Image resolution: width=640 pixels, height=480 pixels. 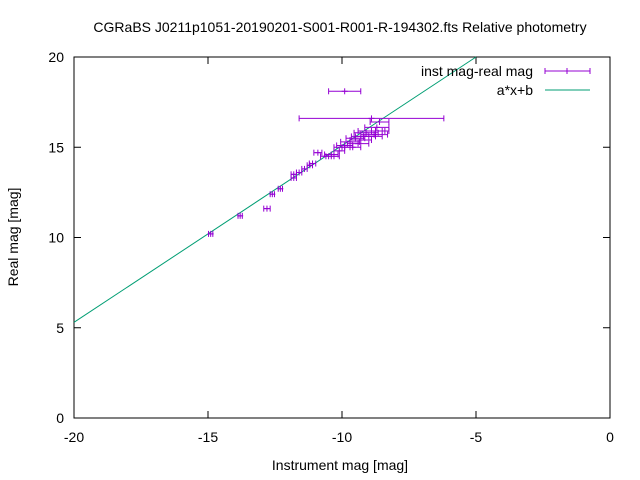 I want to click on y-tick-label: 5, so click(x=60, y=328).